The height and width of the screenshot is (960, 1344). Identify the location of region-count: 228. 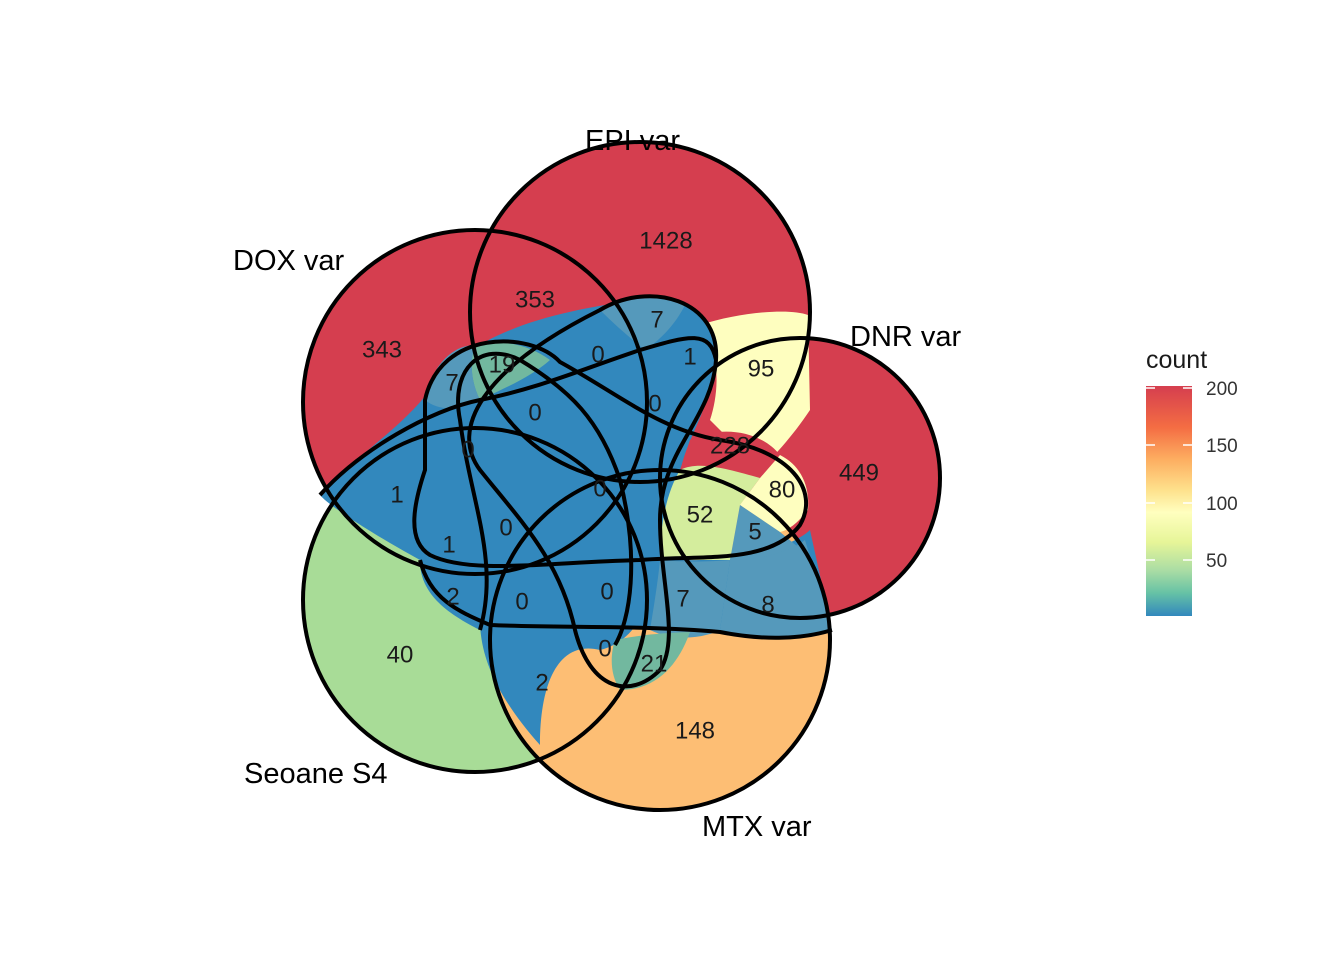
(730, 445).